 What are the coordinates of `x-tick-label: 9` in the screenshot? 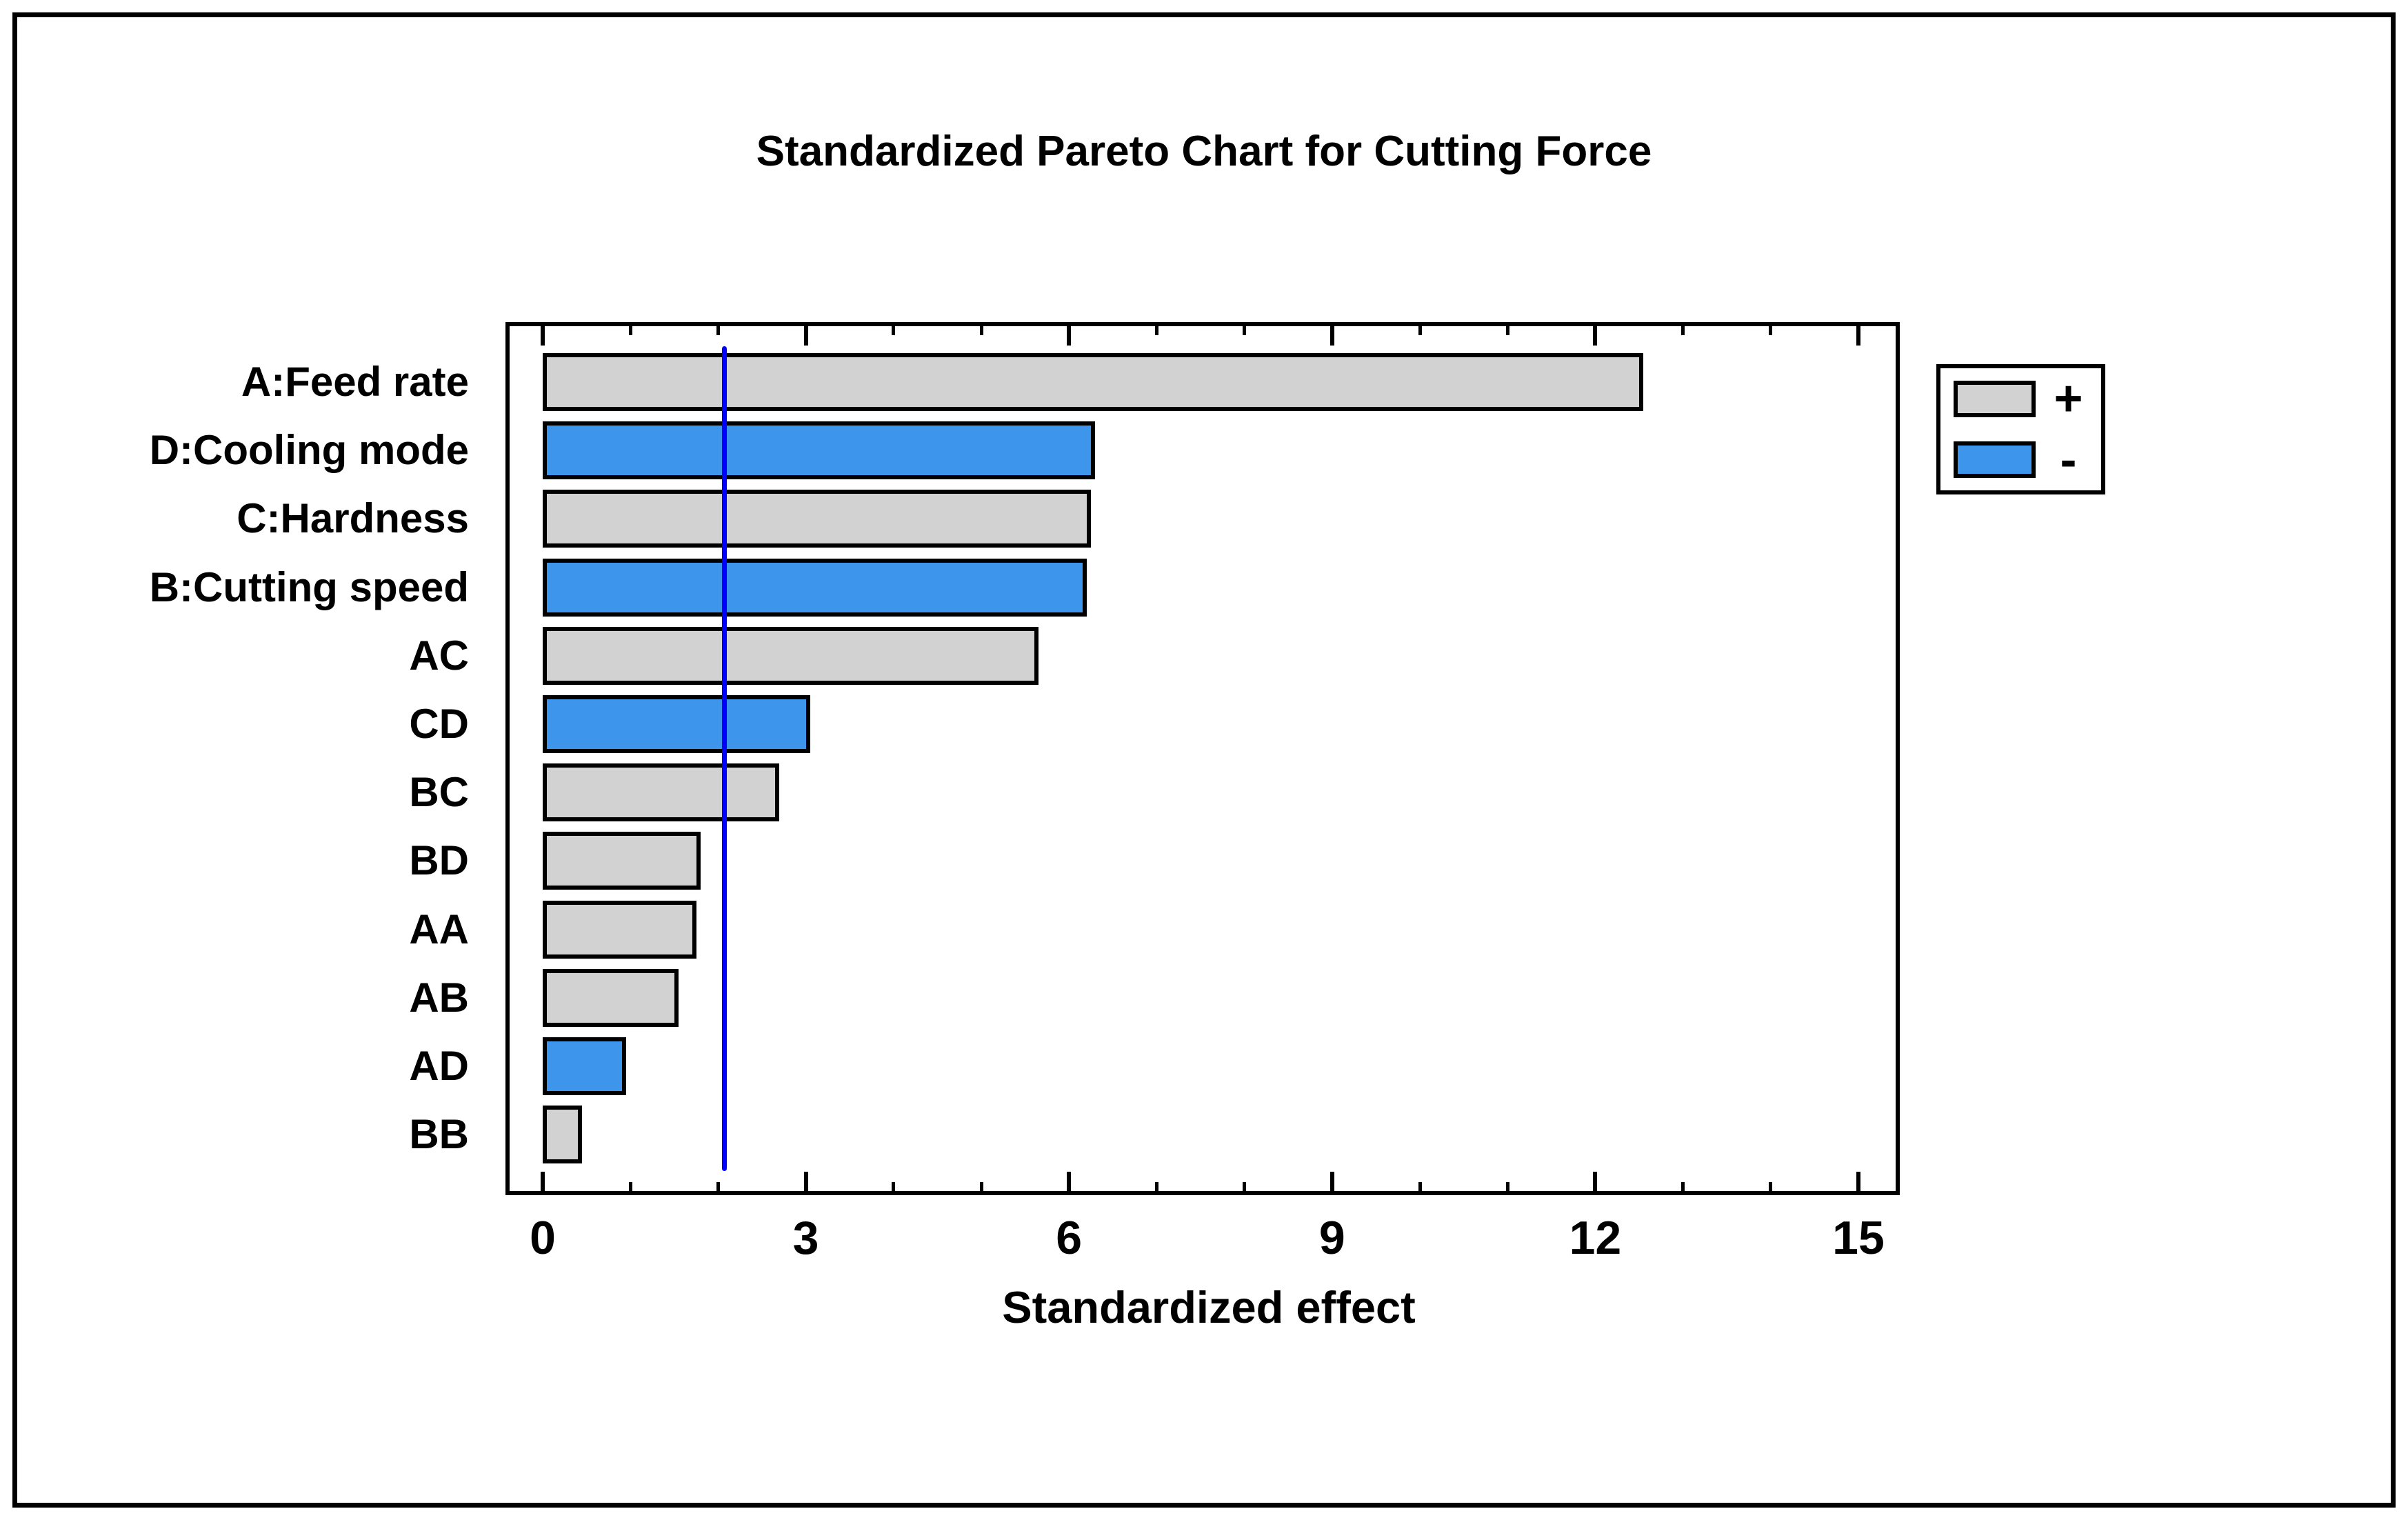 It's located at (1331, 1238).